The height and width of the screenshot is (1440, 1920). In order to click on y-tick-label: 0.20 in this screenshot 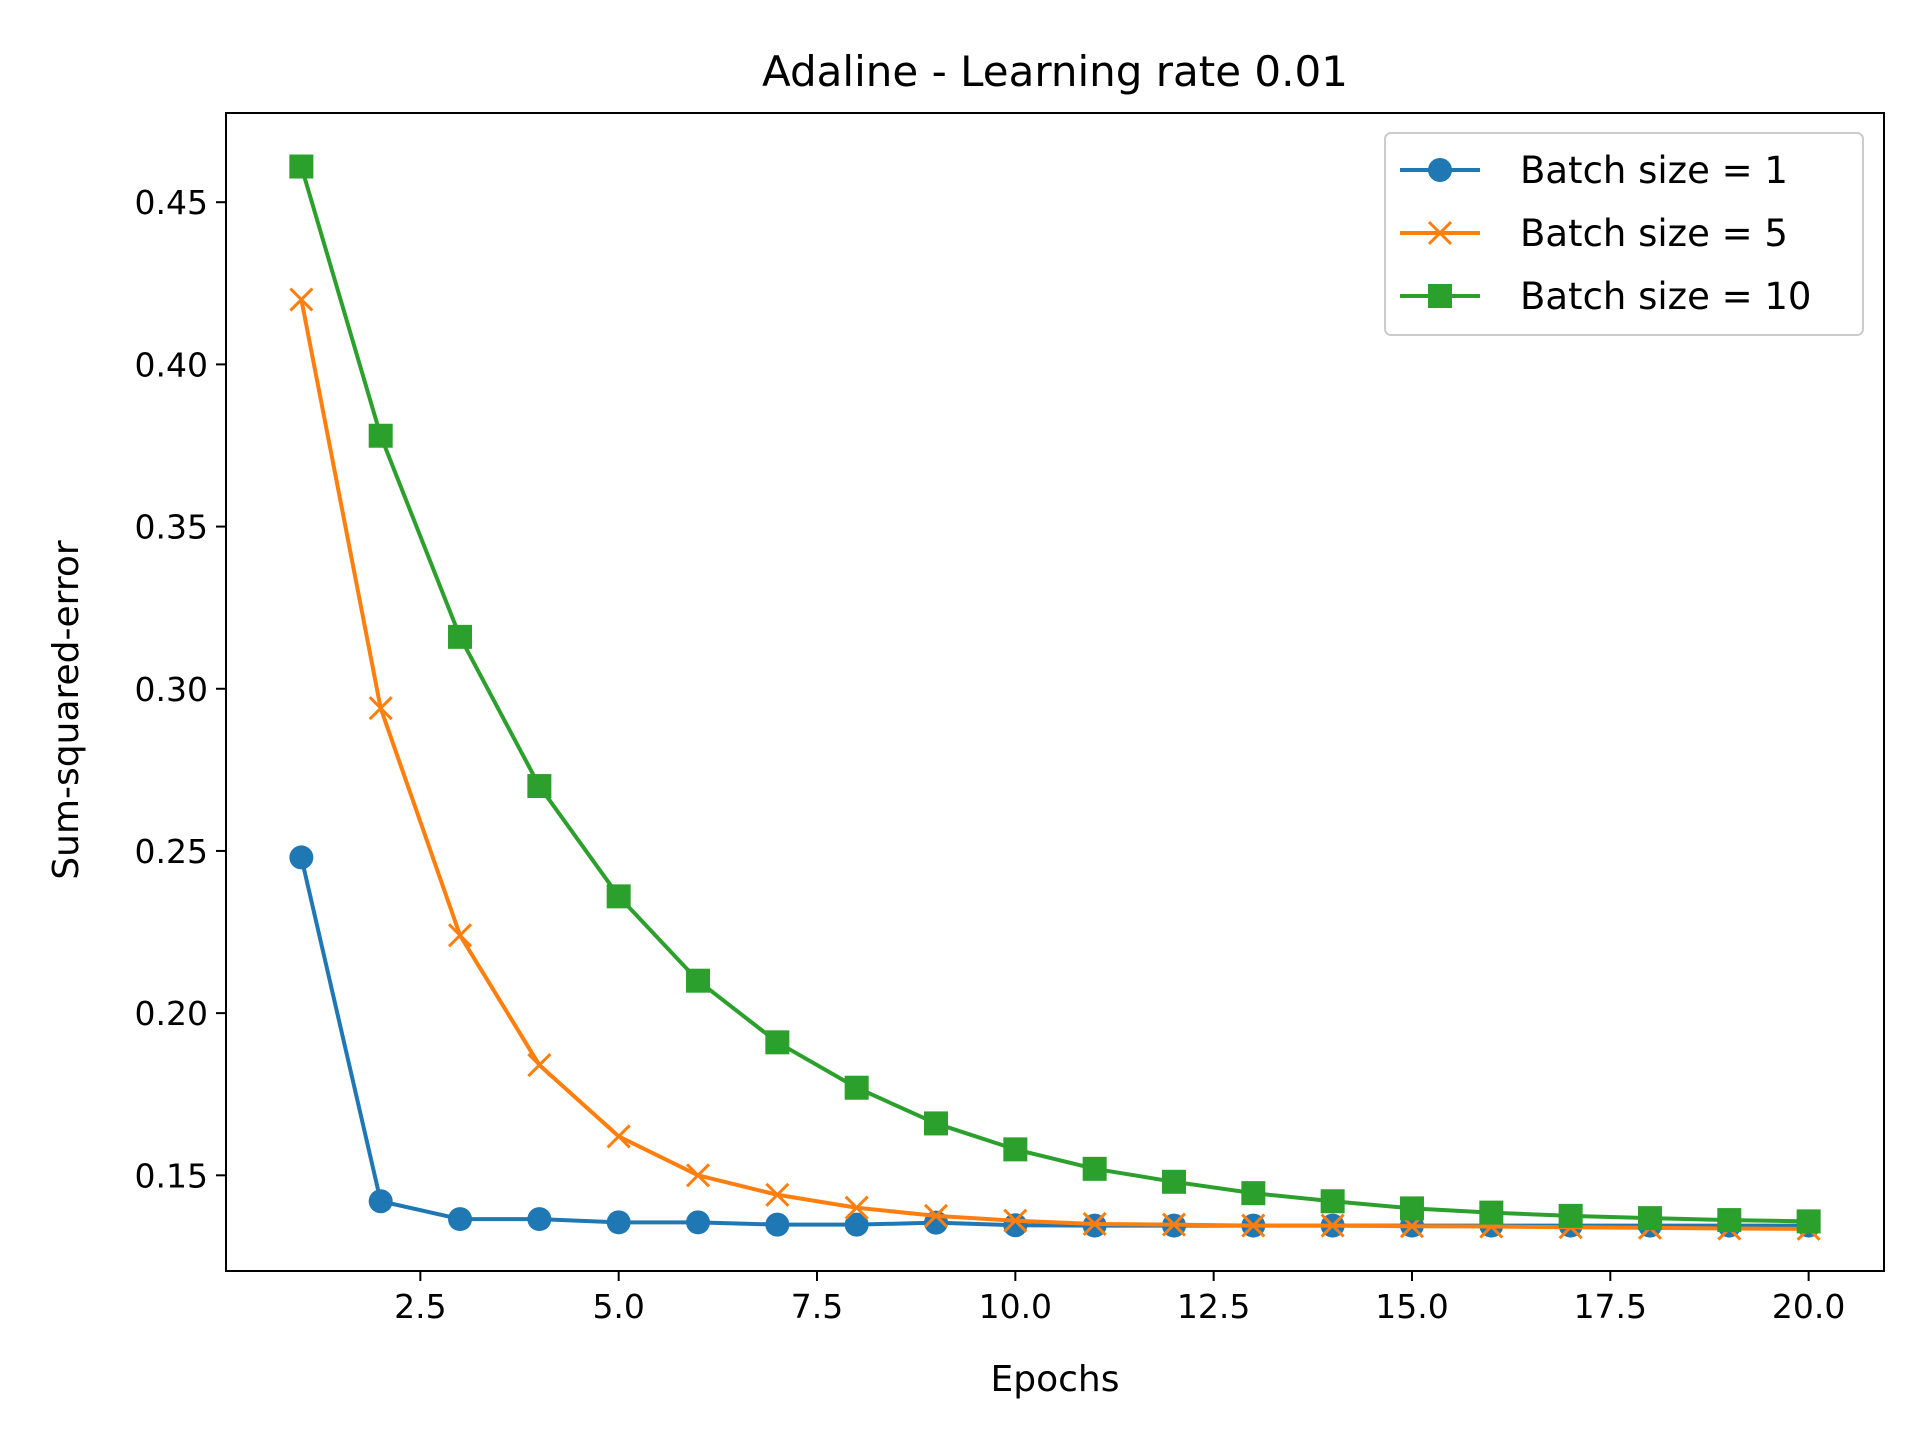, I will do `click(171, 1013)`.